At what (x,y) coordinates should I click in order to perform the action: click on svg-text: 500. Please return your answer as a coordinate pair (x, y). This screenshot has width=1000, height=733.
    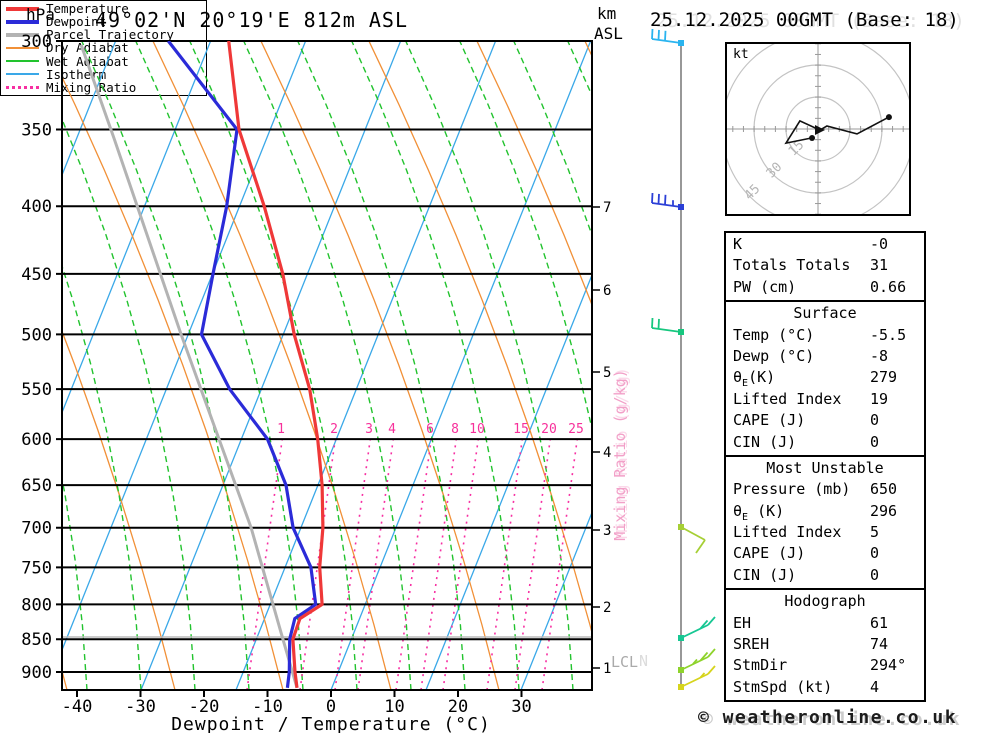
    Looking at the image, I should click on (36, 335).